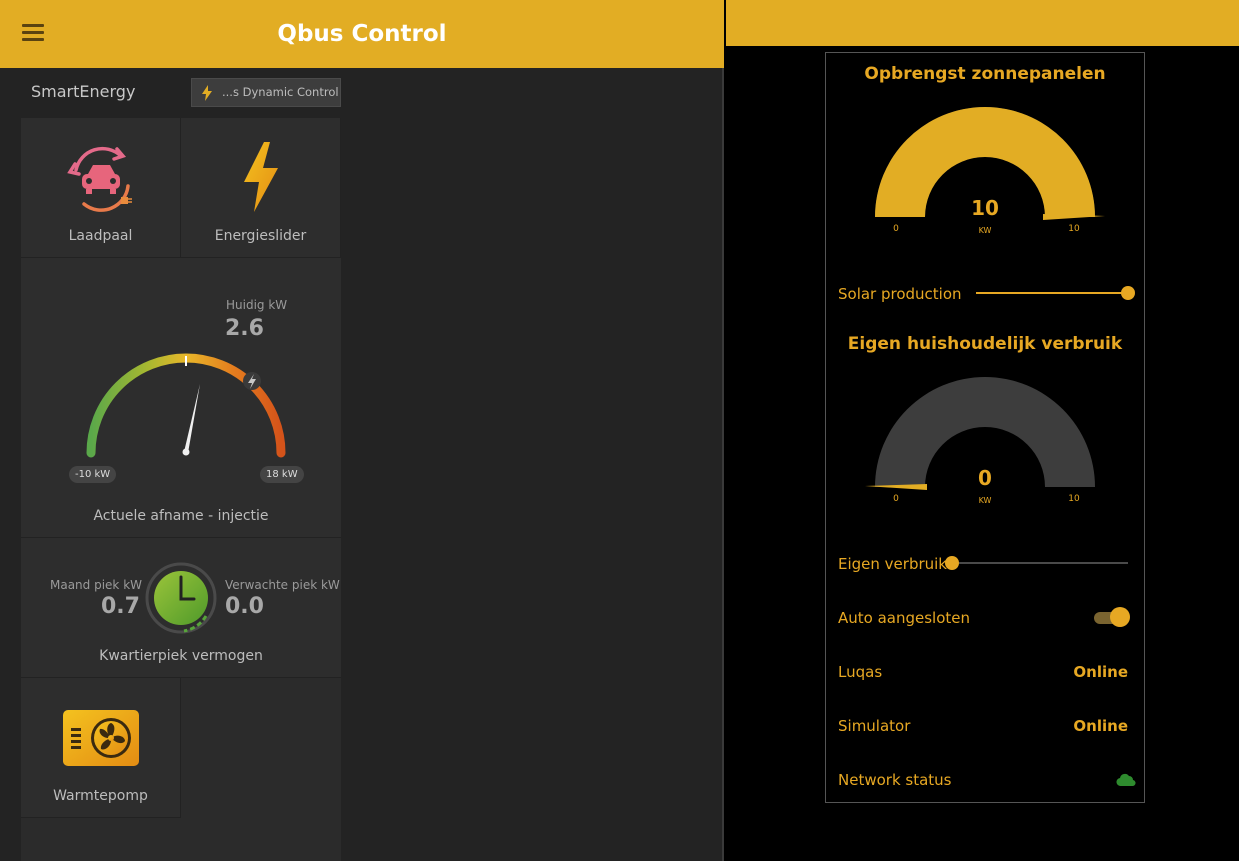 Image resolution: width=1239 pixels, height=861 pixels. Describe the element at coordinates (985, 208) in the screenshot. I see `solar-gauge-value: 10` at that location.